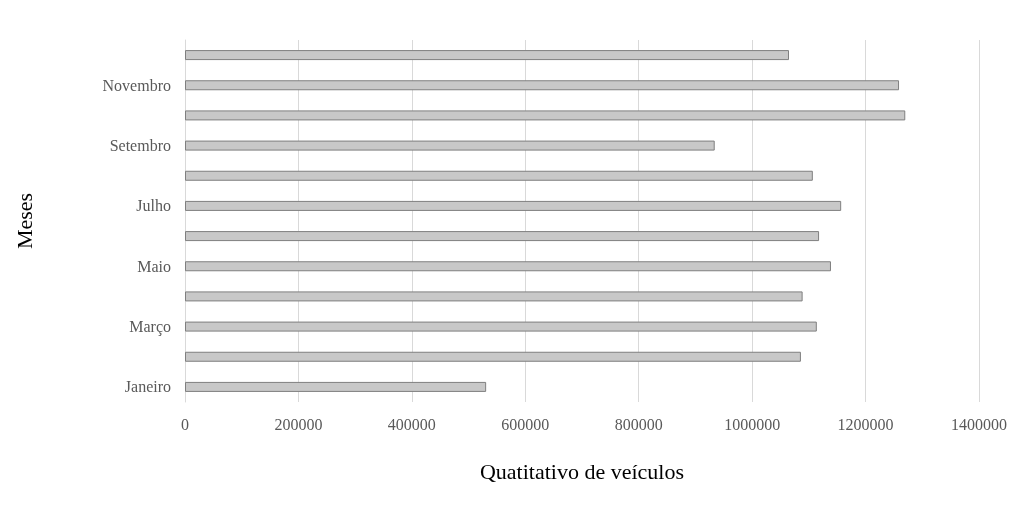  Describe the element at coordinates (525, 424) in the screenshot. I see `x-tick-label: 600000` at that location.